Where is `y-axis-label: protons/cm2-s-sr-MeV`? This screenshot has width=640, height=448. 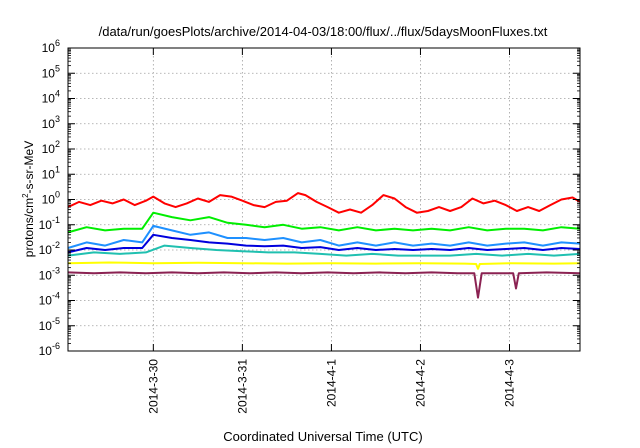 y-axis-label: protons/cm2-s-sr-MeV is located at coordinates (28, 199).